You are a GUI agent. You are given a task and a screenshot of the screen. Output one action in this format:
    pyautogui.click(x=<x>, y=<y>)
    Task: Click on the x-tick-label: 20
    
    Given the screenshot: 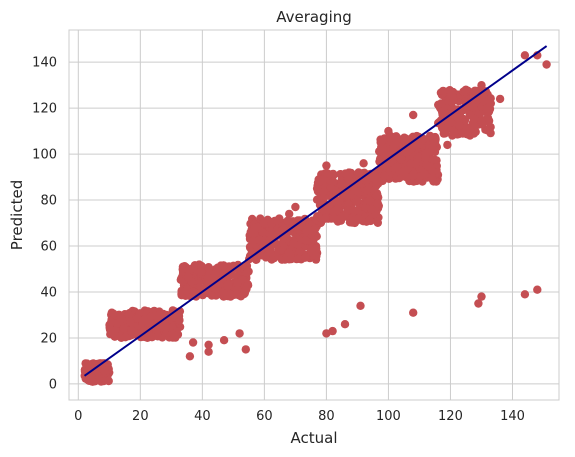 What is the action you would take?
    pyautogui.click(x=140, y=416)
    